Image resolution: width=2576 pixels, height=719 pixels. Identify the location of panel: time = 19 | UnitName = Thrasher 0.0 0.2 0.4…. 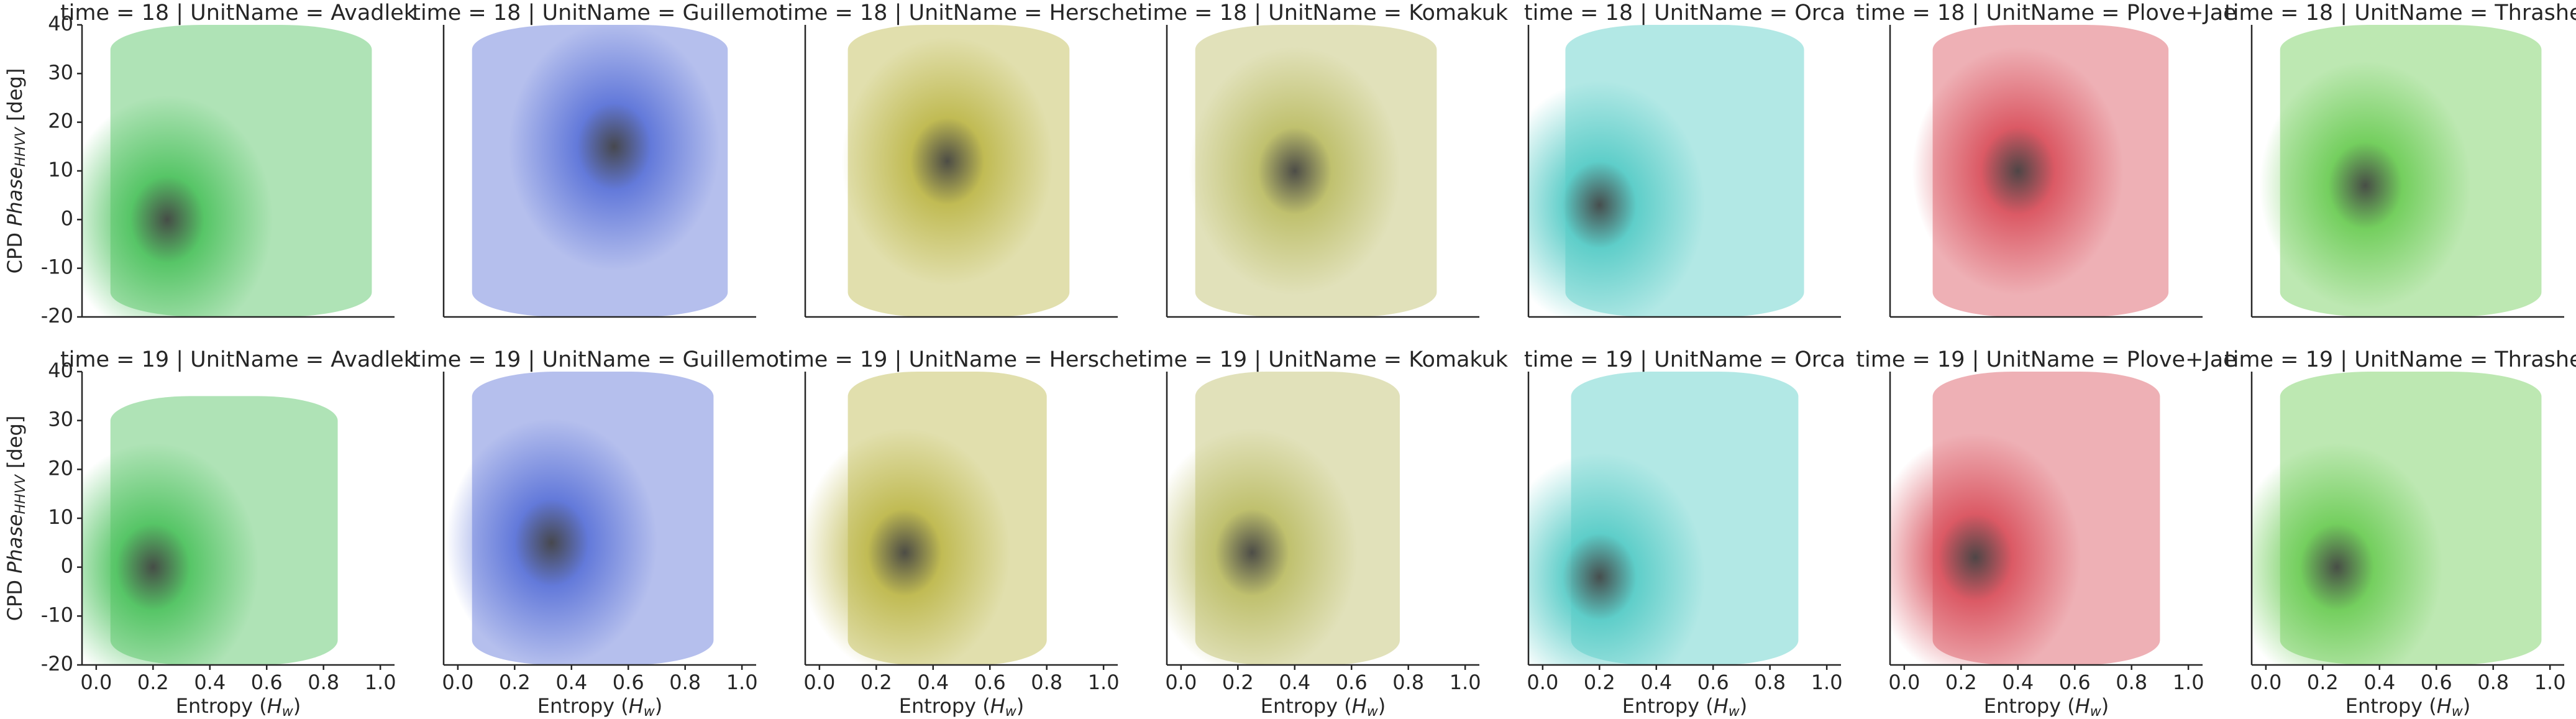
(2400, 533).